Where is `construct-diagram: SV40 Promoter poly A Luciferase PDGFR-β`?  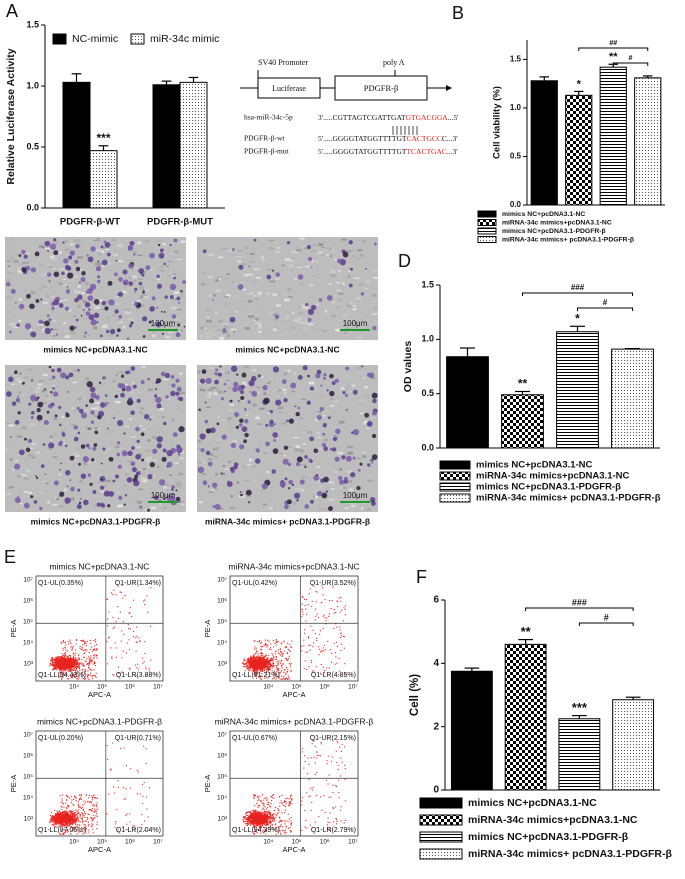 construct-diagram: SV40 Promoter poly A Luciferase PDGFR-β is located at coordinates (346, 96).